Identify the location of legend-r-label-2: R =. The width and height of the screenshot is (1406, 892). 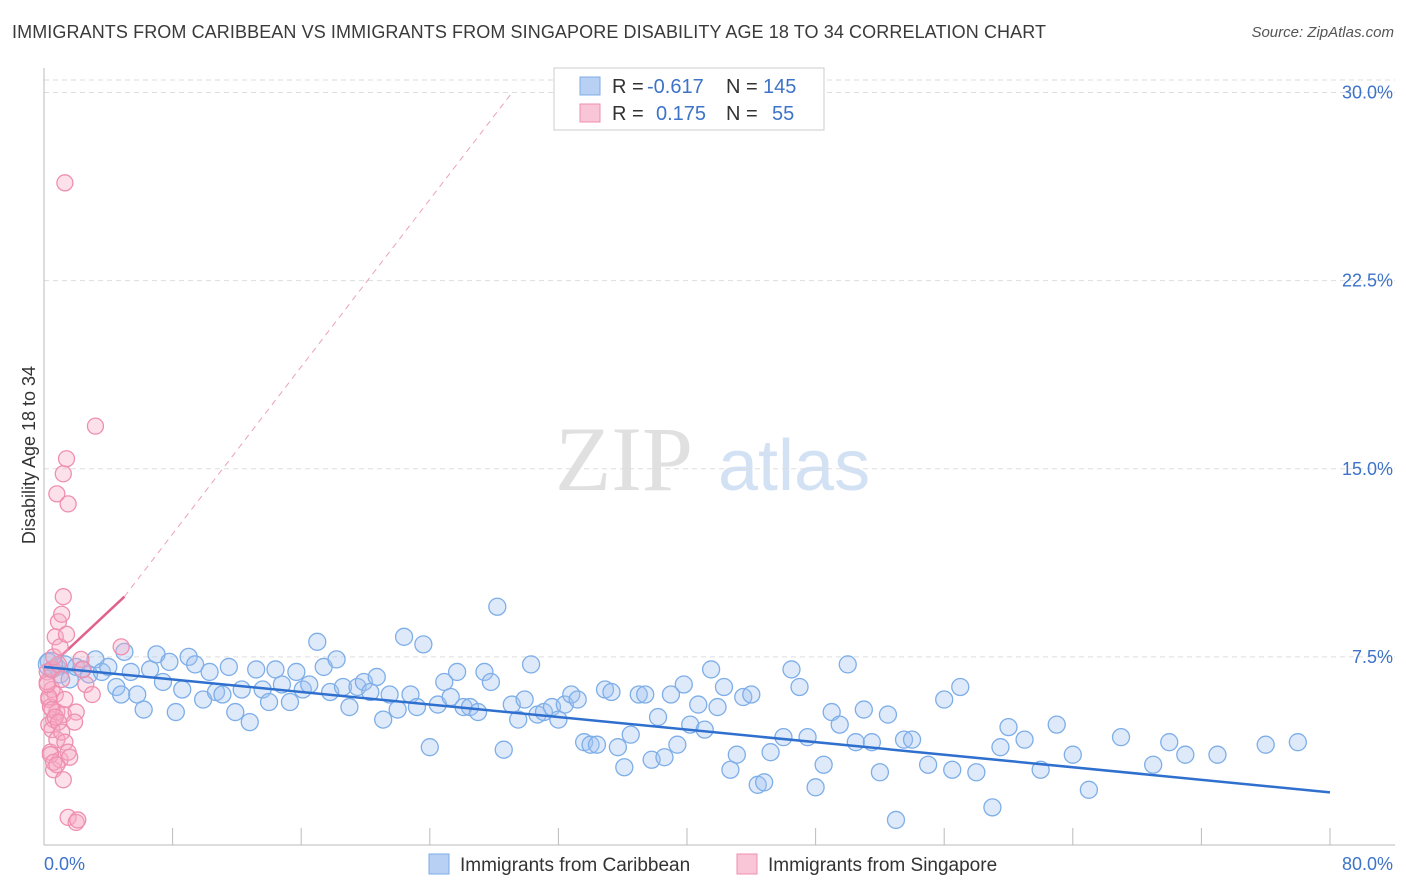
(628, 114).